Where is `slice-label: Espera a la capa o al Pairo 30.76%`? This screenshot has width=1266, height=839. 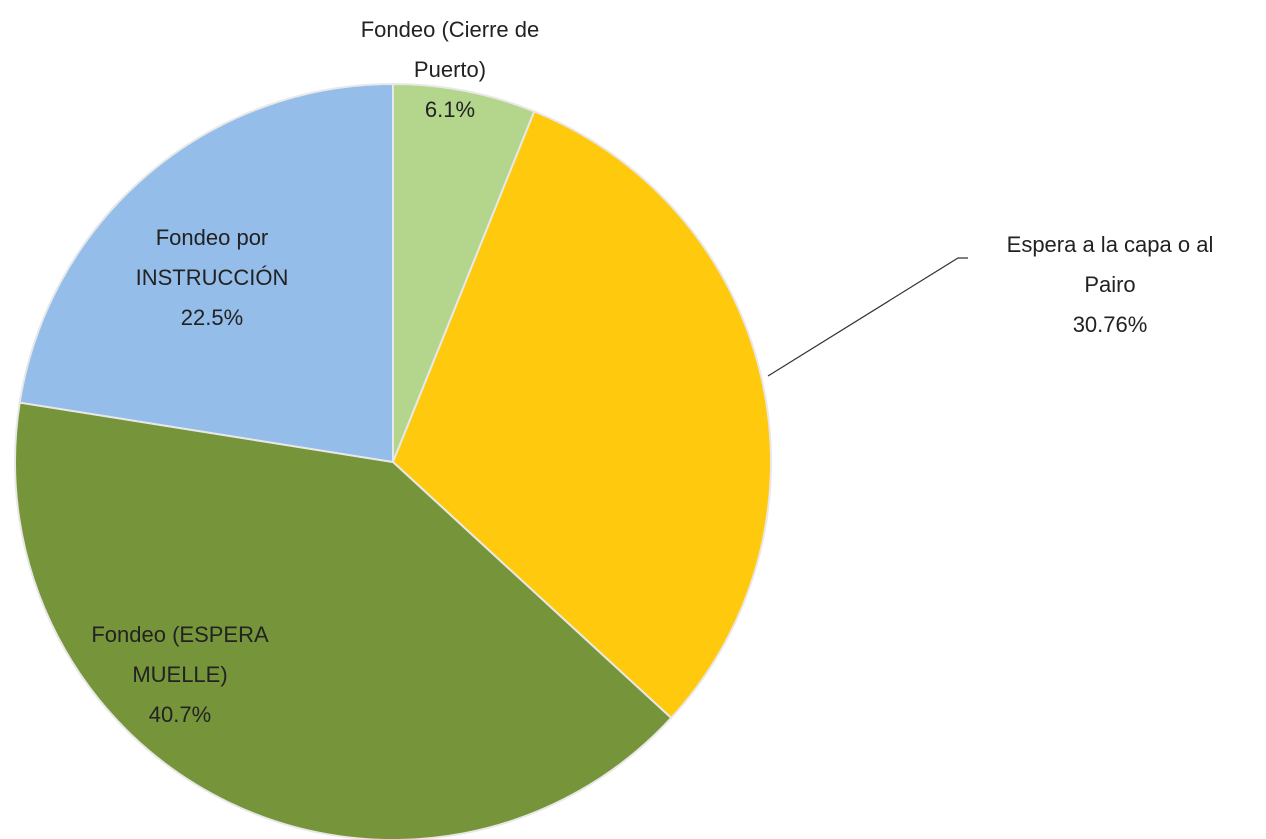
slice-label: Espera a la capa o al Pairo 30.76% is located at coordinates (1110, 285).